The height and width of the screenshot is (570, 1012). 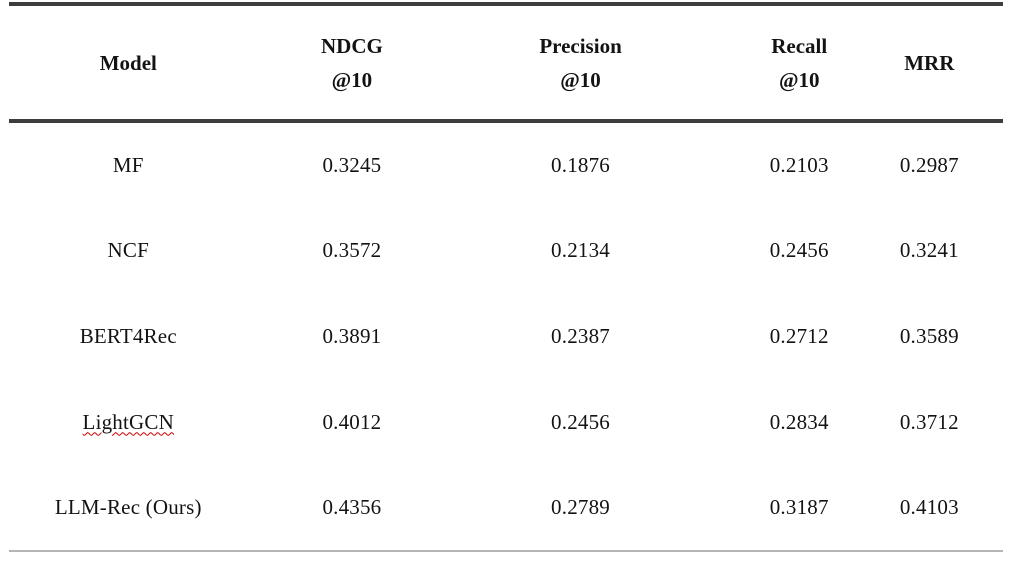 What do you see at coordinates (929, 421) in the screenshot?
I see `cell-mrr: 0.3712` at bounding box center [929, 421].